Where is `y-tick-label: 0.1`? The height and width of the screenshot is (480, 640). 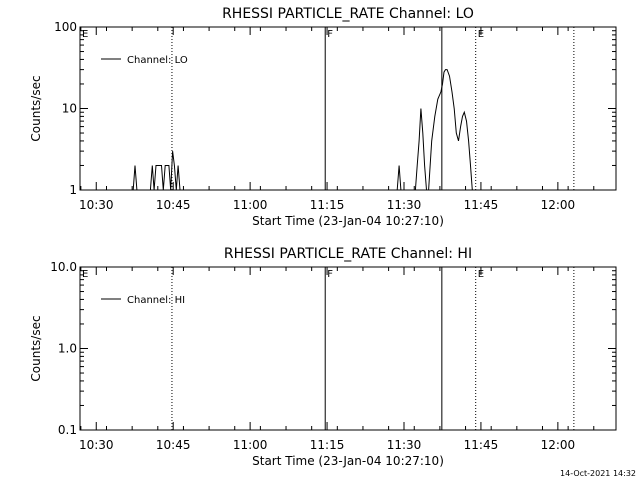
y-tick-label: 0.1 is located at coordinates (67, 430).